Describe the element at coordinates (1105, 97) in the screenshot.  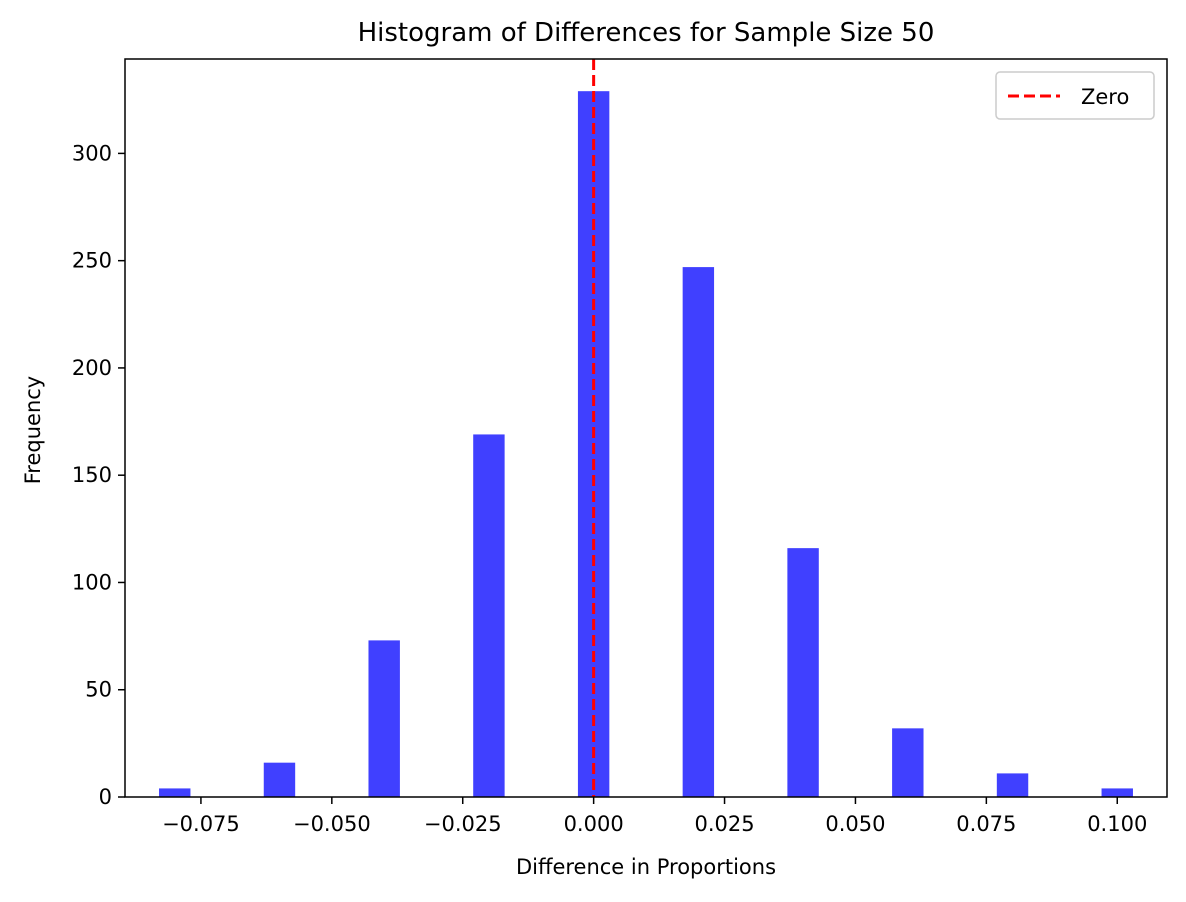
I see `legend-label-zero: Zero` at that location.